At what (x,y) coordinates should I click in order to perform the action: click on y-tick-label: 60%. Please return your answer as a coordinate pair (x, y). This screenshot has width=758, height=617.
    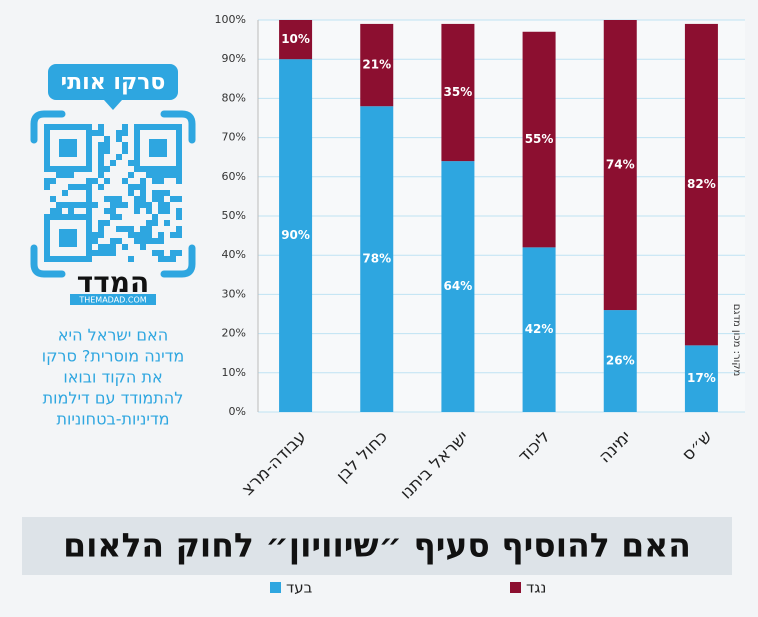
    Looking at the image, I should click on (234, 176).